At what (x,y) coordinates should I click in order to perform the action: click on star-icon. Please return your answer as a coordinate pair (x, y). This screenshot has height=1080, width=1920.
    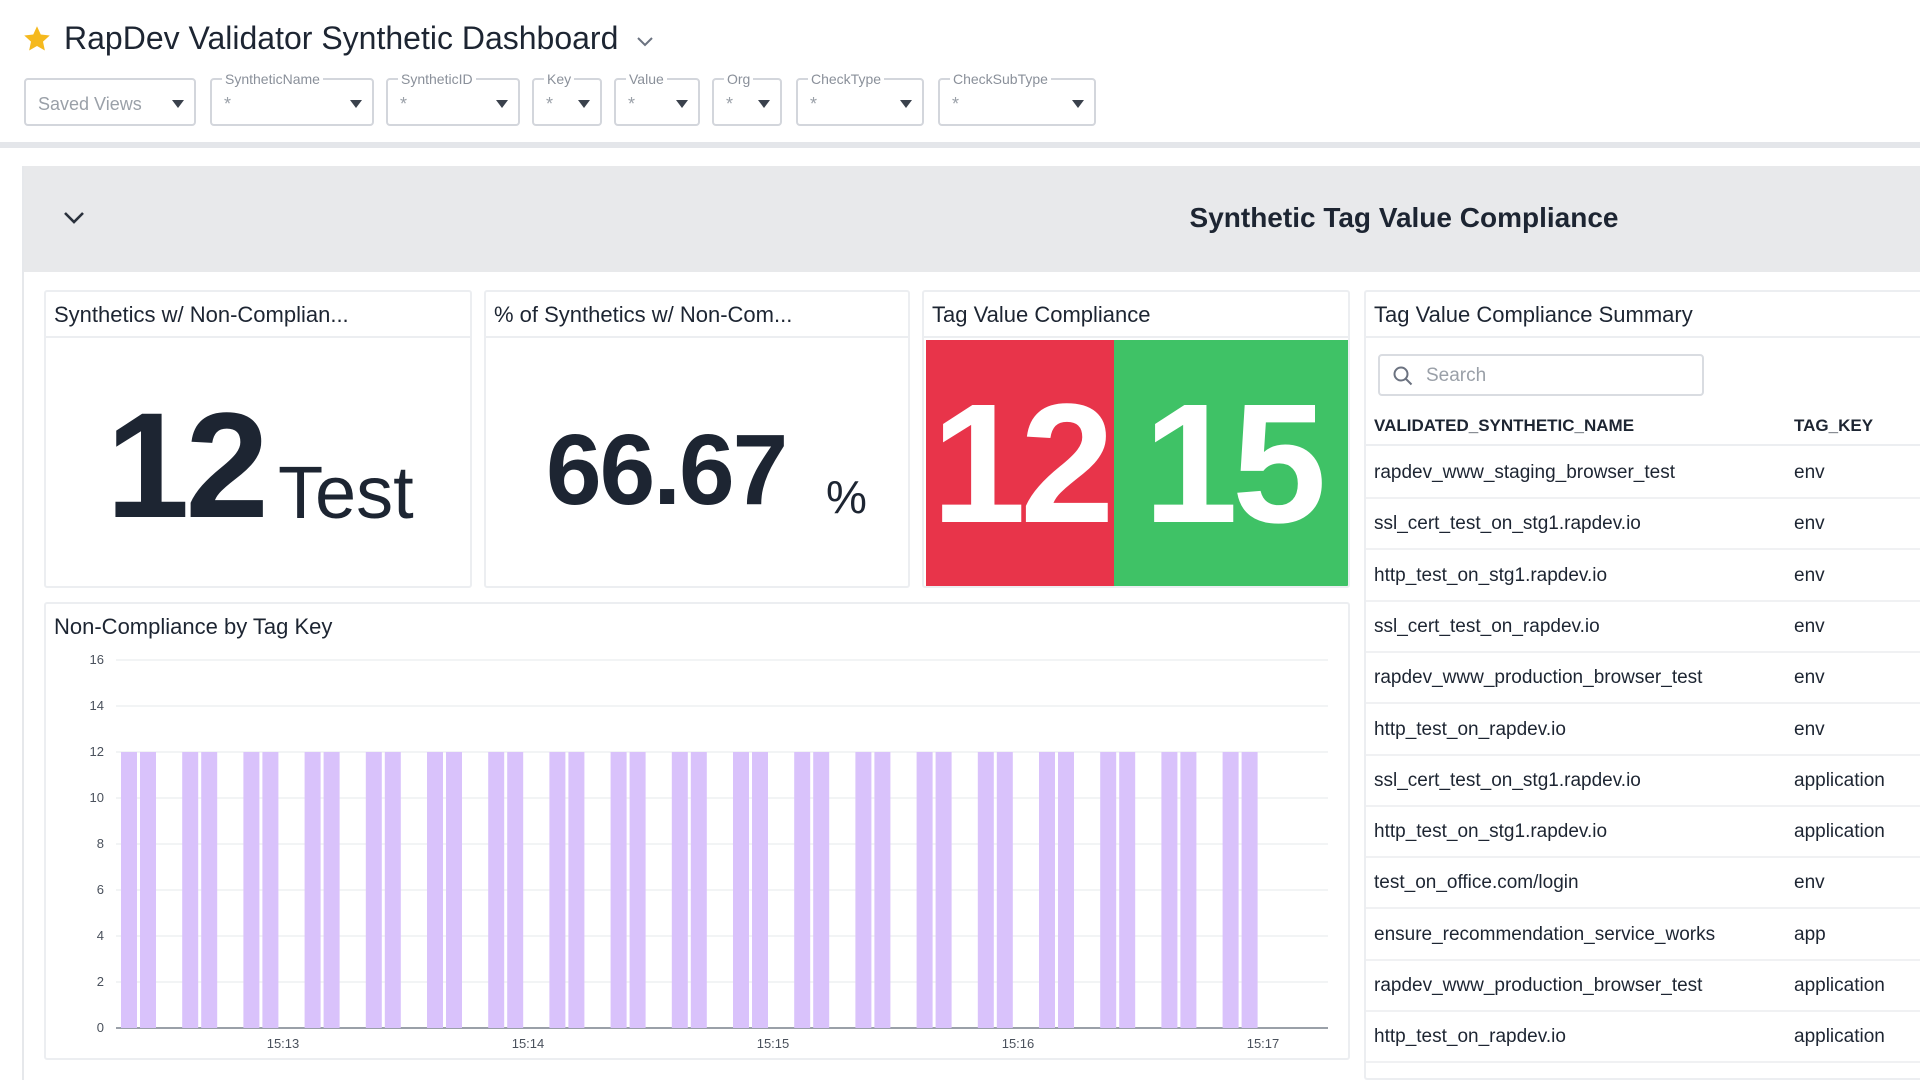
    Looking at the image, I should click on (37, 39).